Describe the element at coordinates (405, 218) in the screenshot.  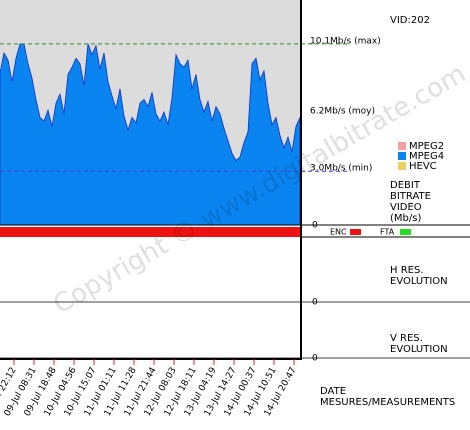
I see `y-axis-label: (Mb/s)` at that location.